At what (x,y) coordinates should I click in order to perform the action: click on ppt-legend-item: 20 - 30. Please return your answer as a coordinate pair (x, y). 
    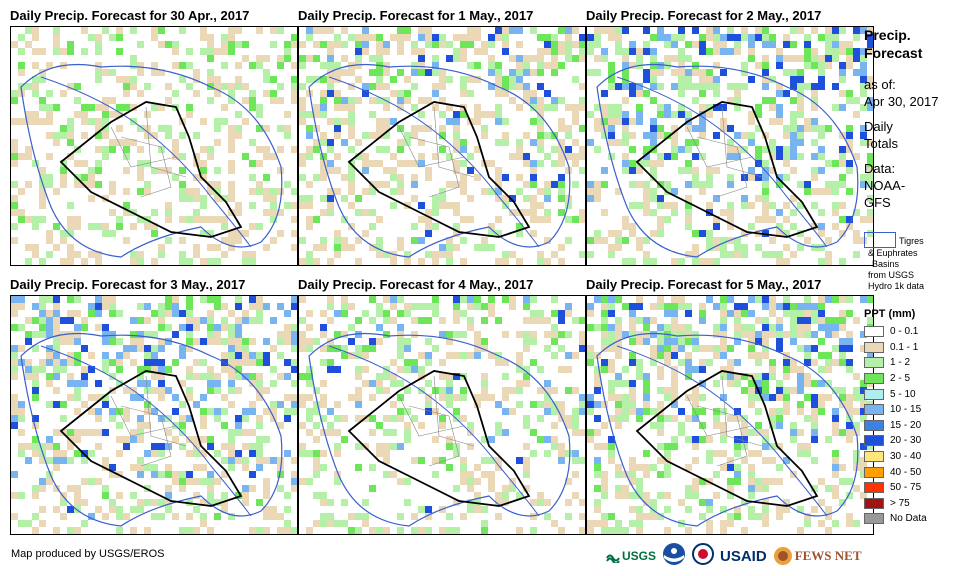
    Looking at the image, I should click on (914, 441).